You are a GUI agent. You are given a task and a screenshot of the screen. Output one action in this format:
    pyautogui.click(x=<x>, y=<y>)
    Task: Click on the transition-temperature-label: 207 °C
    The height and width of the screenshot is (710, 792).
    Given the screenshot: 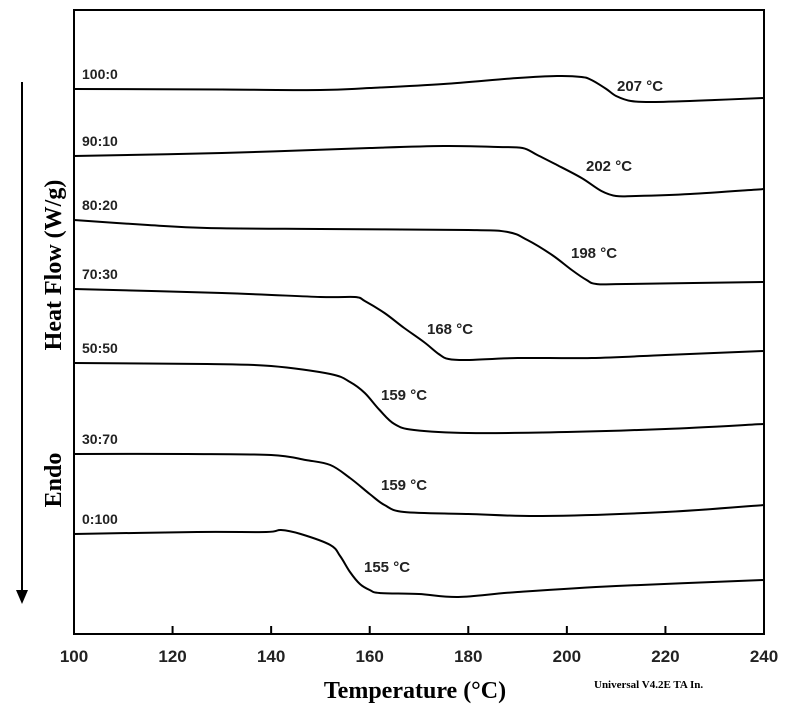 What is the action you would take?
    pyautogui.click(x=640, y=86)
    